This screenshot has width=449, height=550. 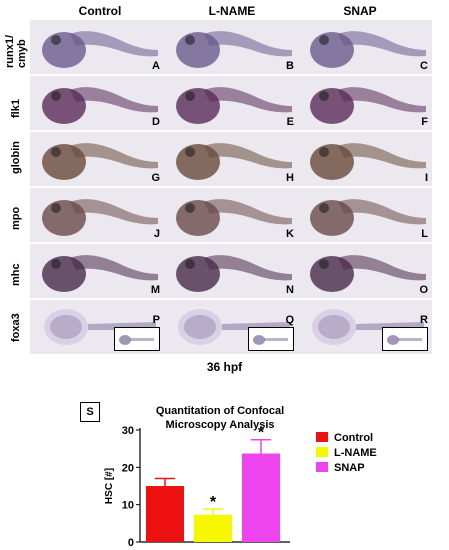 What do you see at coordinates (424, 122) in the screenshot?
I see `panel-letter: F` at bounding box center [424, 122].